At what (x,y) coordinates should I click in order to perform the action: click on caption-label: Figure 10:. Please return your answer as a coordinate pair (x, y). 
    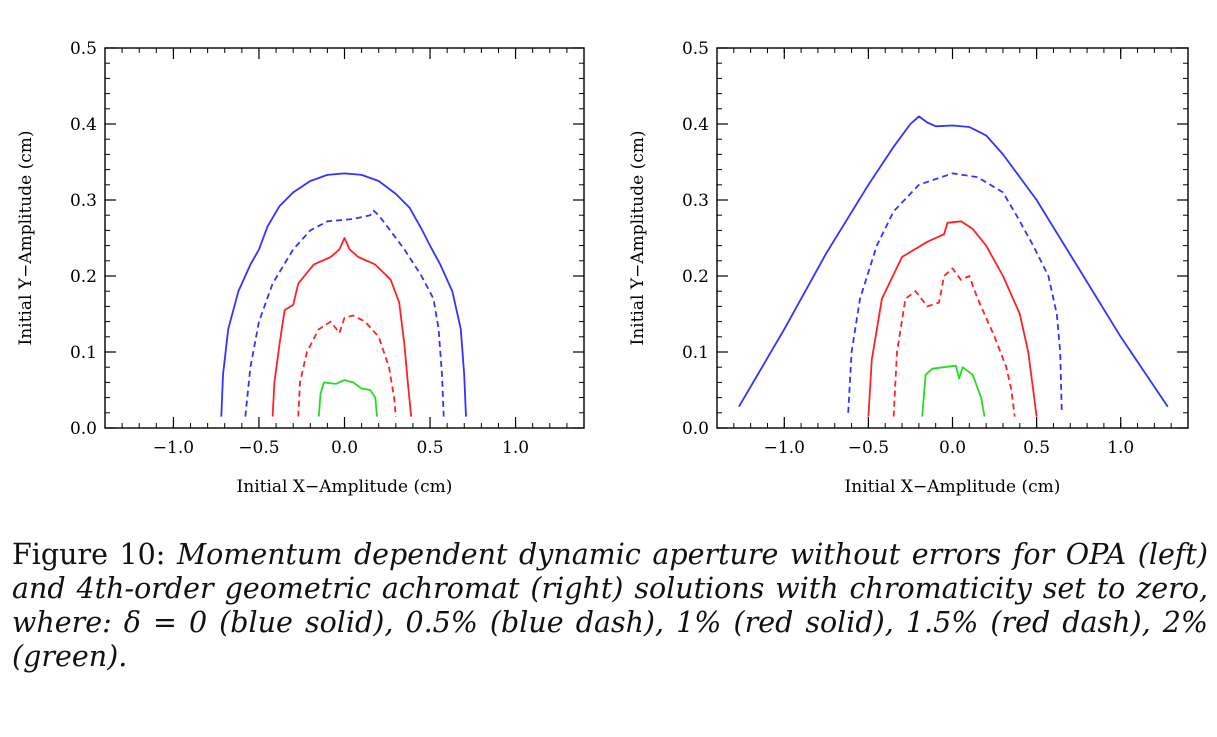
    Looking at the image, I should click on (88, 554).